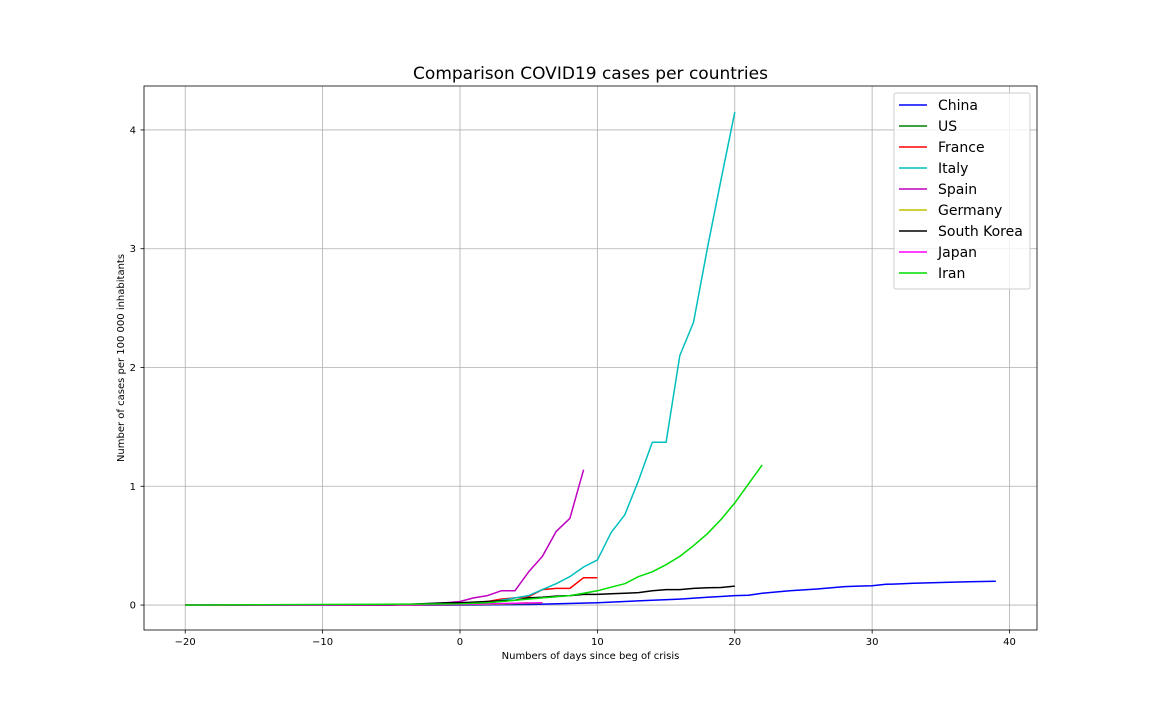 This screenshot has width=1152, height=720. What do you see at coordinates (951, 274) in the screenshot?
I see `legend-label-iran: Iran` at bounding box center [951, 274].